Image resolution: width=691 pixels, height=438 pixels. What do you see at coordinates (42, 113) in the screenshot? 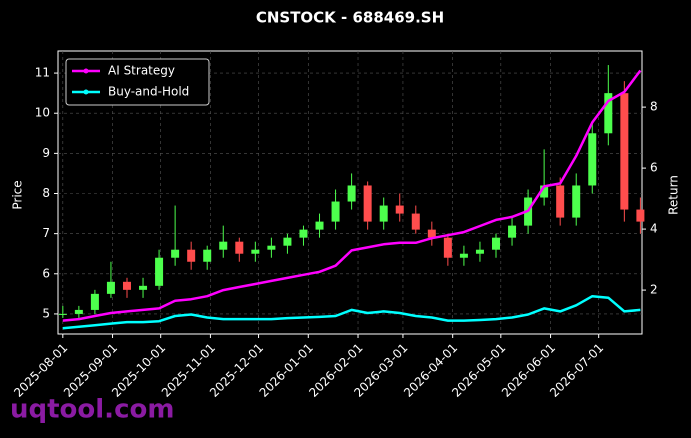
I see `y-tick-label: 10` at bounding box center [42, 113].